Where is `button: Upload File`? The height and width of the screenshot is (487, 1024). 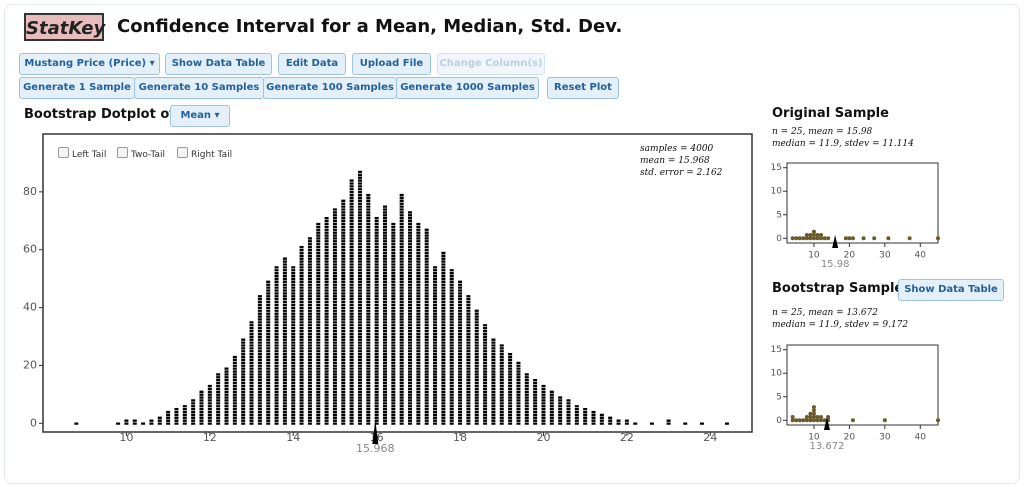 button: Upload File is located at coordinates (391, 64).